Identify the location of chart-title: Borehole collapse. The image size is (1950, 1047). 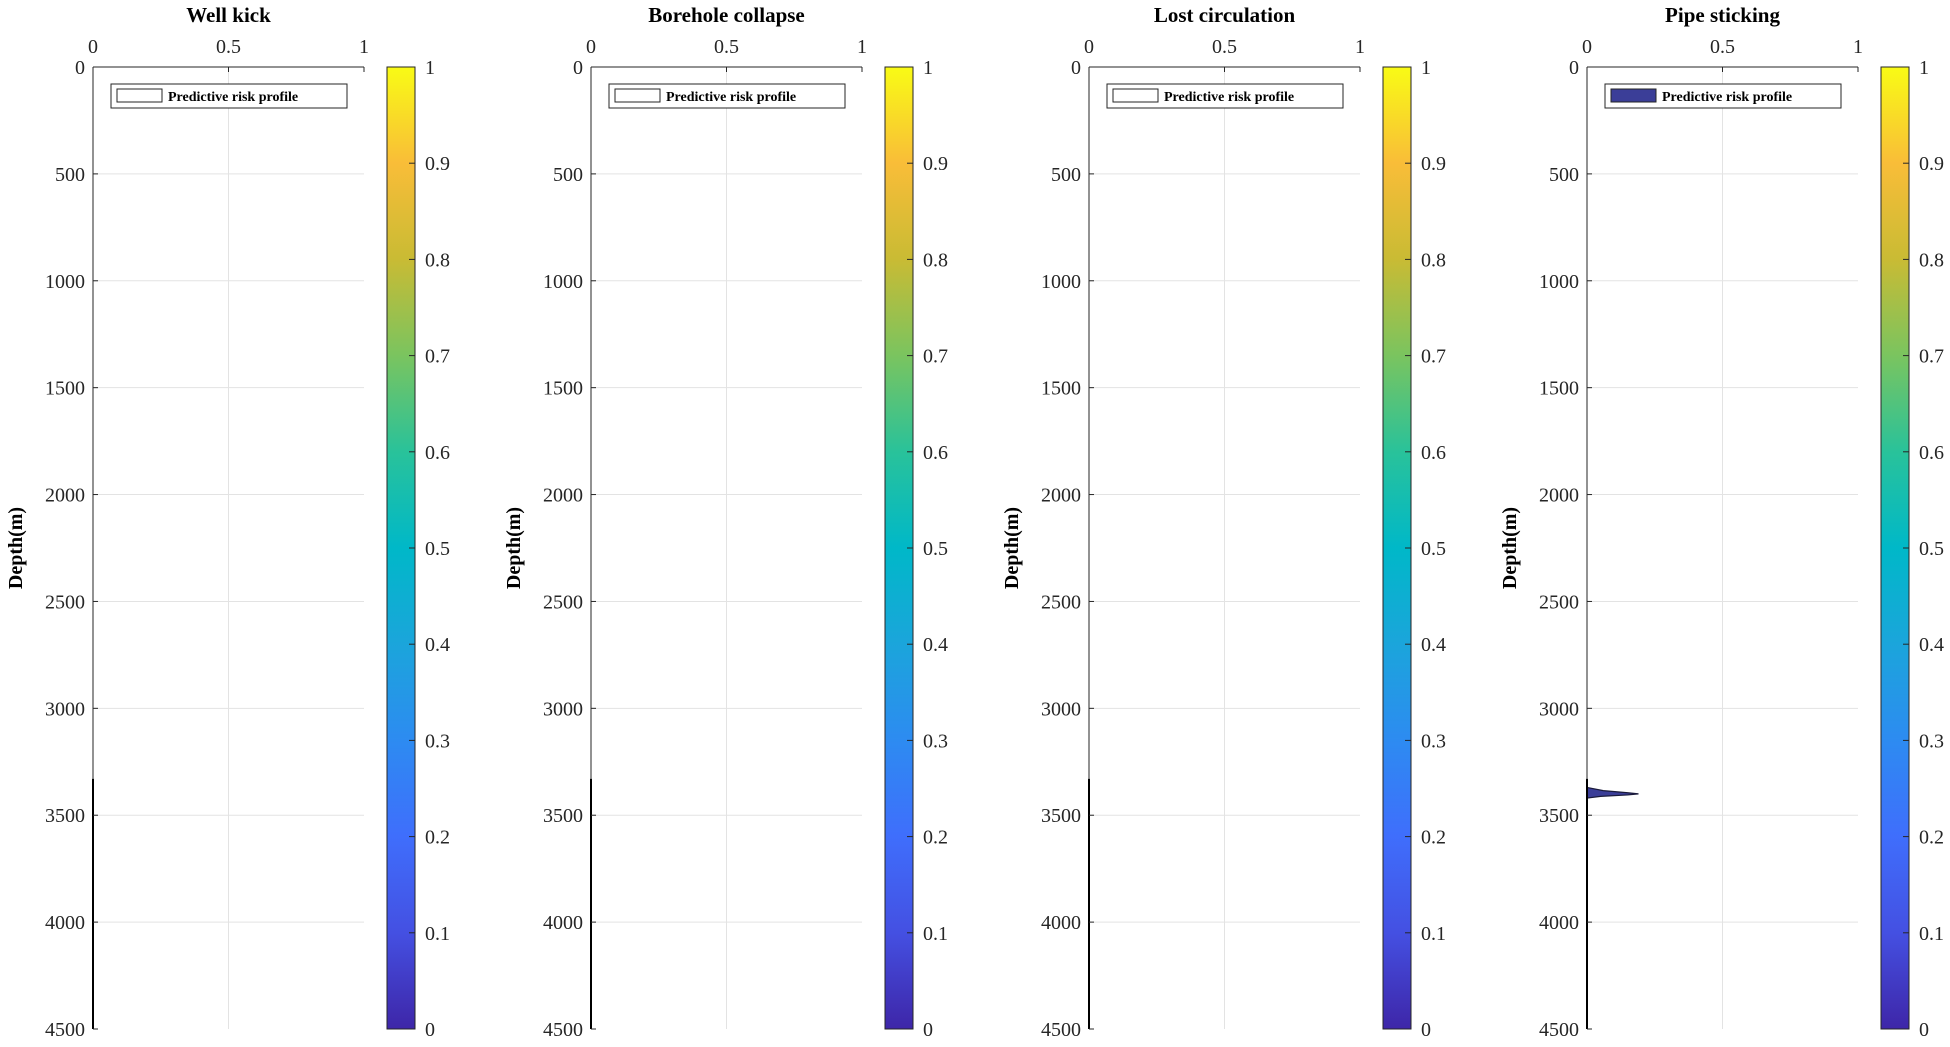
(726, 15).